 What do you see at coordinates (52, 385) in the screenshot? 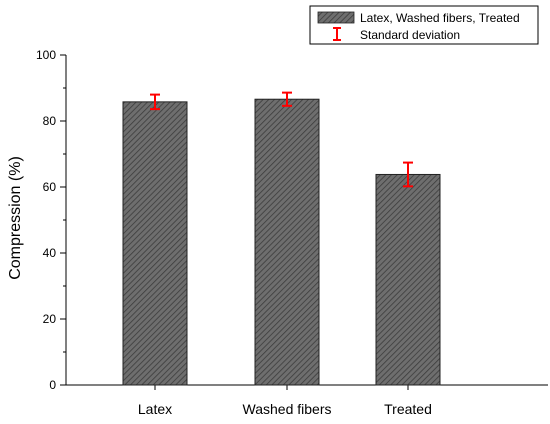
I see `y-tick-label: 0` at bounding box center [52, 385].